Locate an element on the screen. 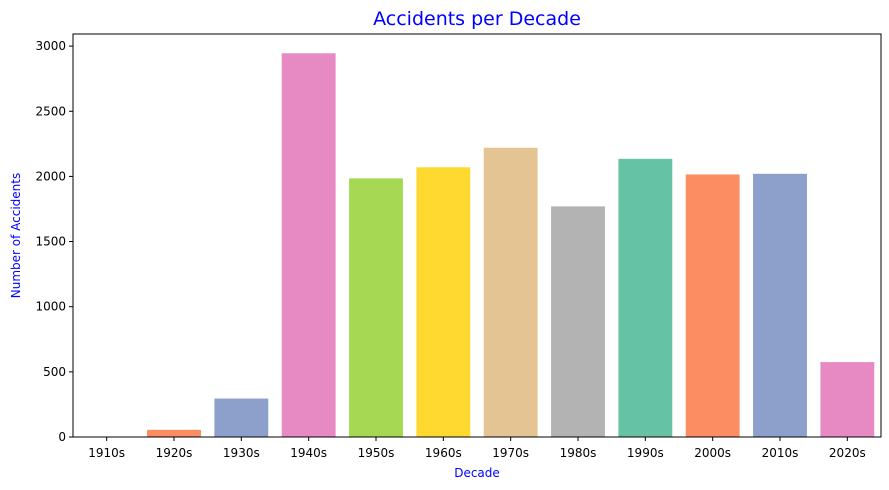 The image size is (889, 490). bar-1960s is located at coordinates (443, 302).